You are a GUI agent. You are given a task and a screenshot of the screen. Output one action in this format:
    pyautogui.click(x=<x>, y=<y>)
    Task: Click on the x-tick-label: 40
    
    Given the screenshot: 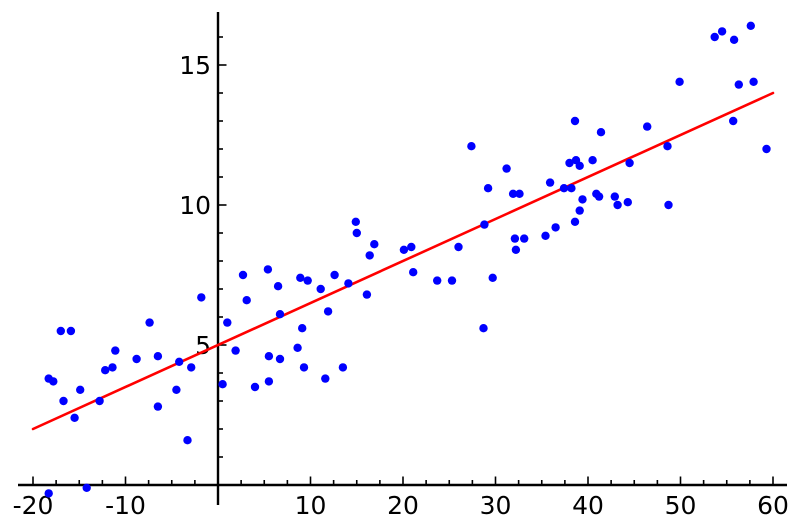 What is the action you would take?
    pyautogui.click(x=588, y=505)
    